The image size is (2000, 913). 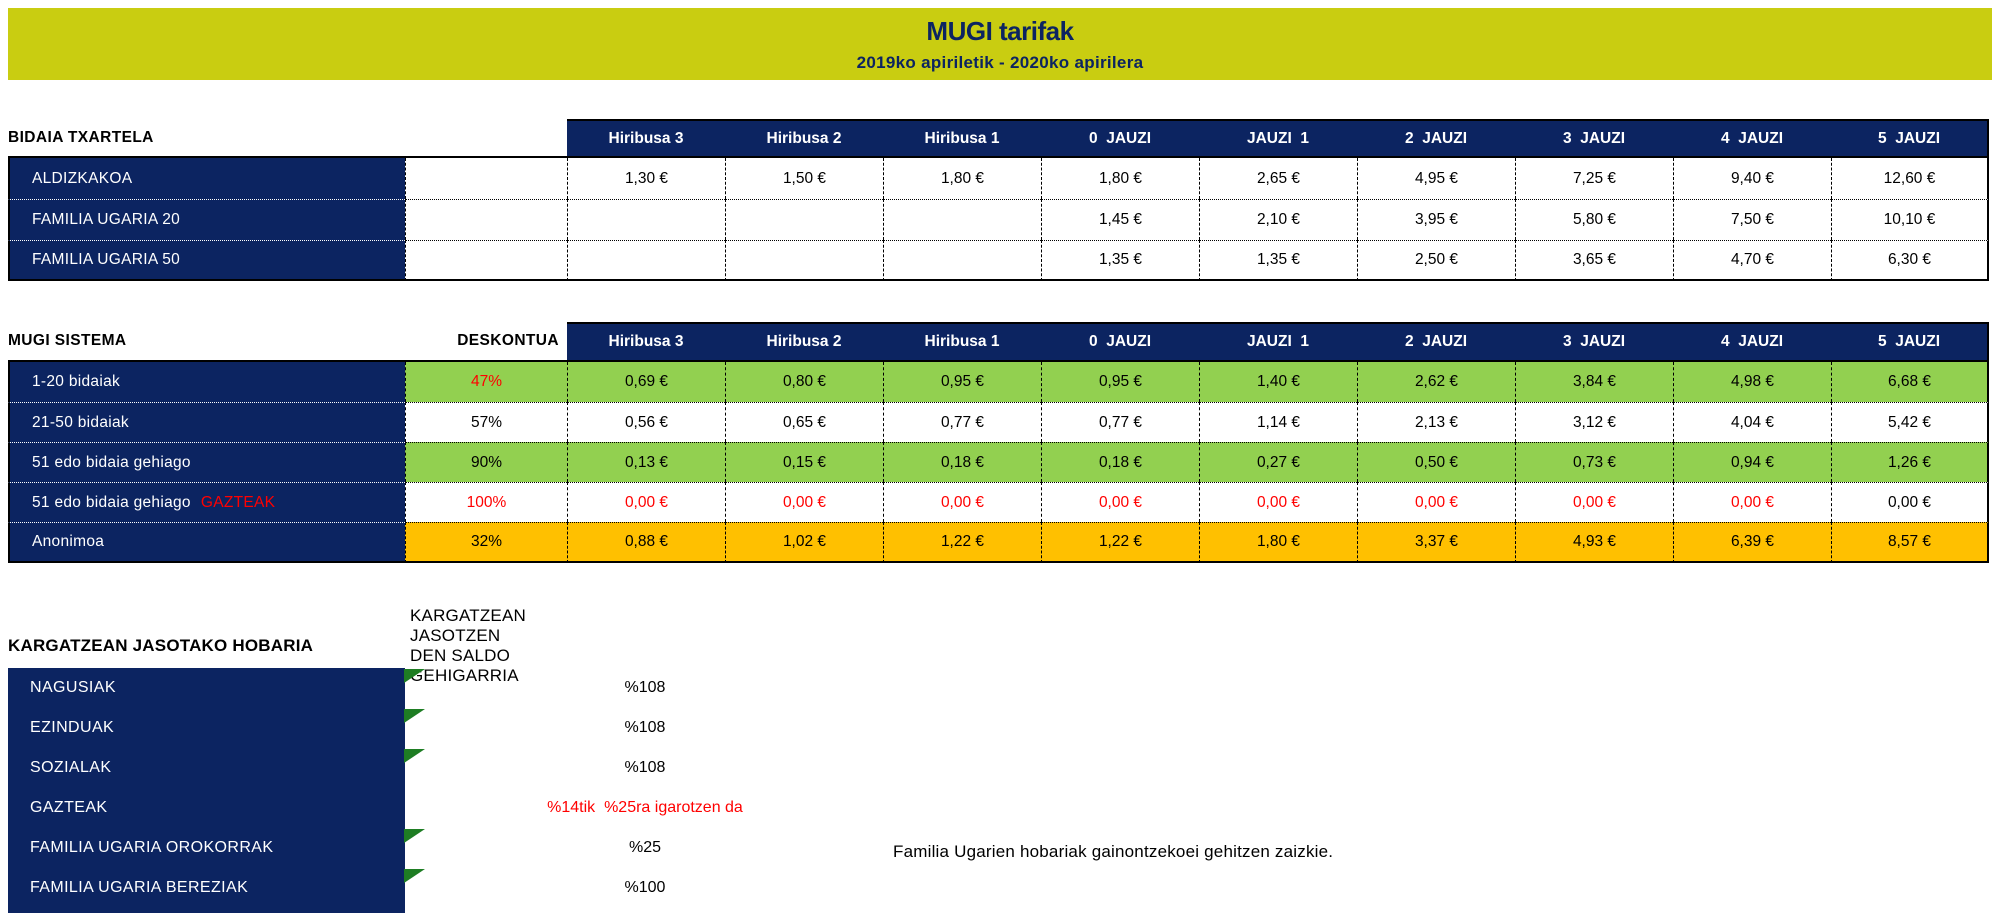 What do you see at coordinates (1910, 219) in the screenshot?
I see `price-cell: 10,10 €` at bounding box center [1910, 219].